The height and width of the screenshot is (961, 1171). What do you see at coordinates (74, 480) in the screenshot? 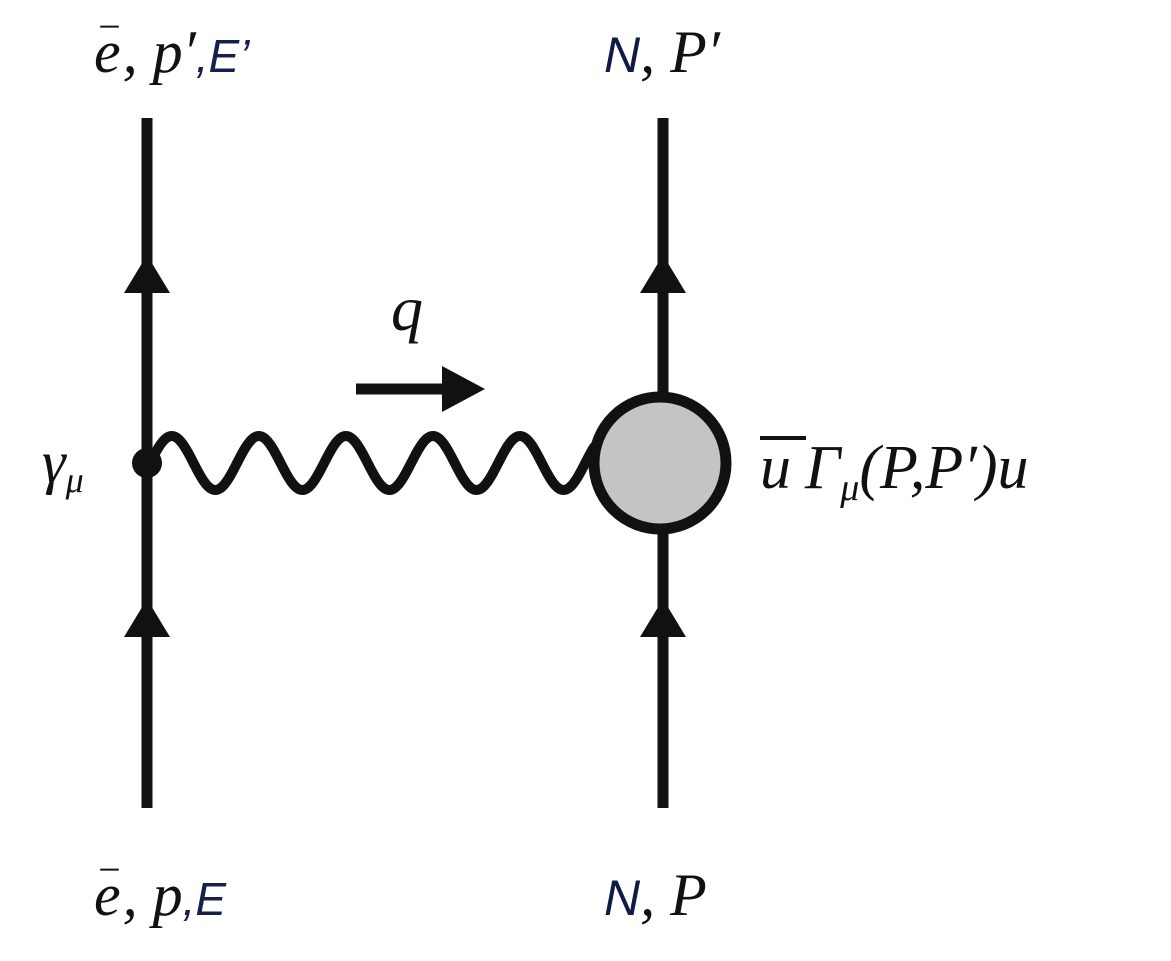
I see `vertex-index: μ` at bounding box center [74, 480].